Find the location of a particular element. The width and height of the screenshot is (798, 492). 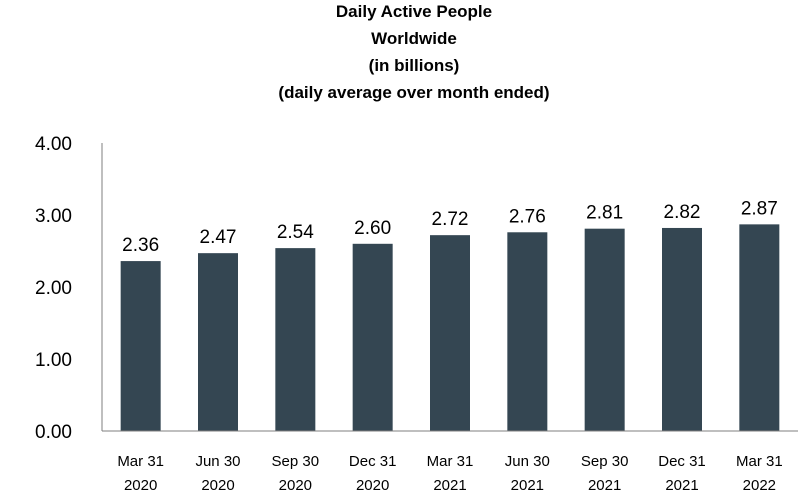

bar-value-label: 2.82 is located at coordinates (682, 212).